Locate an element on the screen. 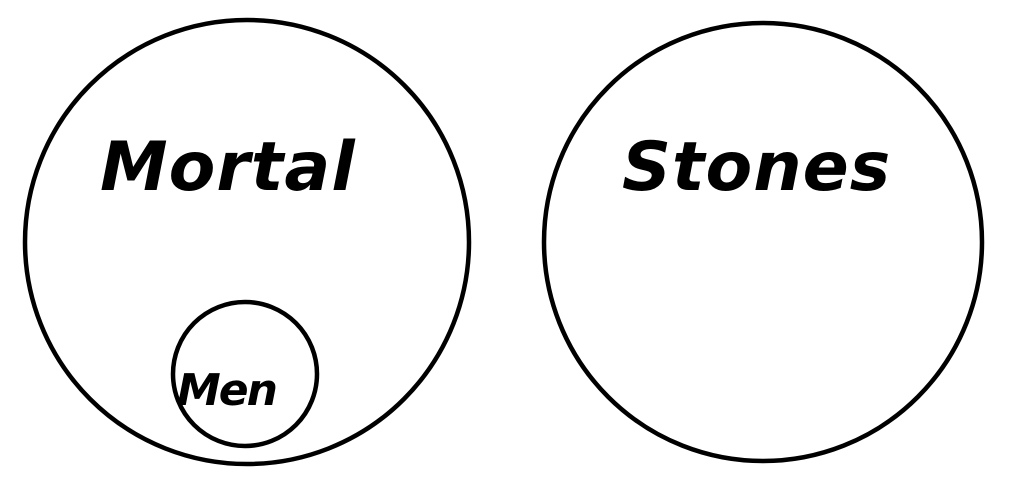 Image resolution: width=1011 pixels, height=487 pixels. set-men: Men is located at coordinates (245, 374).